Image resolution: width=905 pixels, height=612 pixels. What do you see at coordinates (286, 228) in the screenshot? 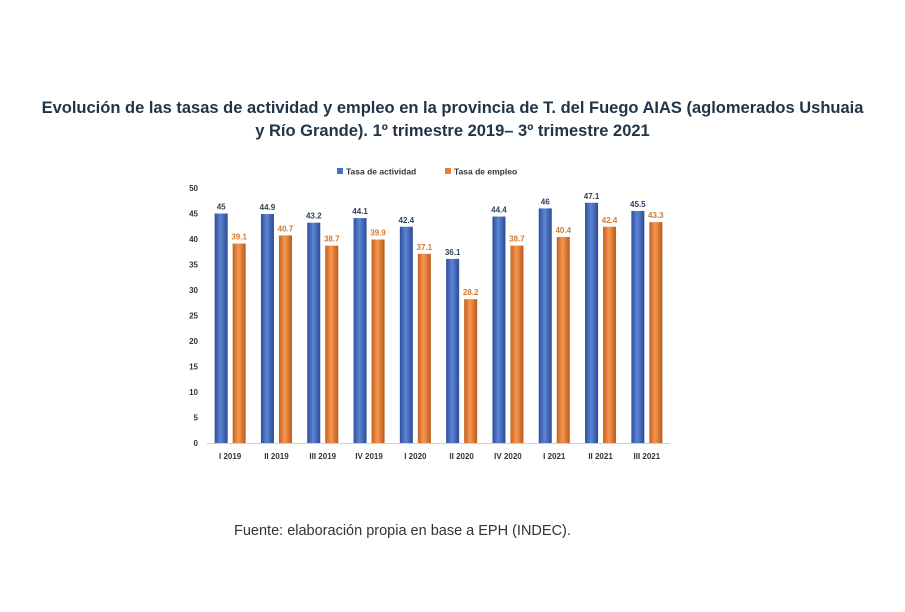
I see `data-label: 40.7` at bounding box center [286, 228].